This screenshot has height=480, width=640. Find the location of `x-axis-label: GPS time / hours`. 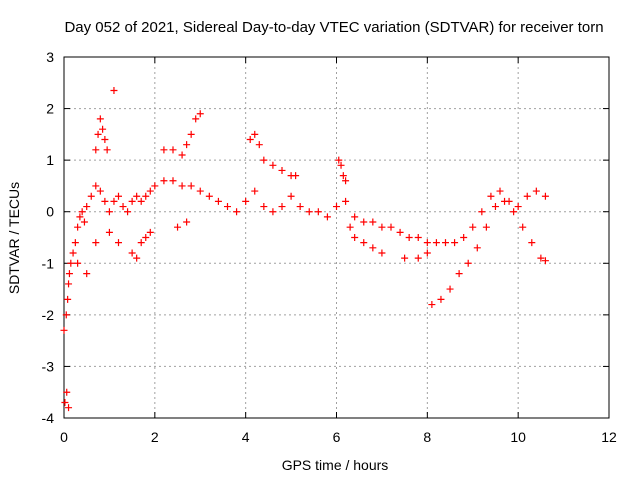

x-axis-label: GPS time / hours is located at coordinates (335, 465).